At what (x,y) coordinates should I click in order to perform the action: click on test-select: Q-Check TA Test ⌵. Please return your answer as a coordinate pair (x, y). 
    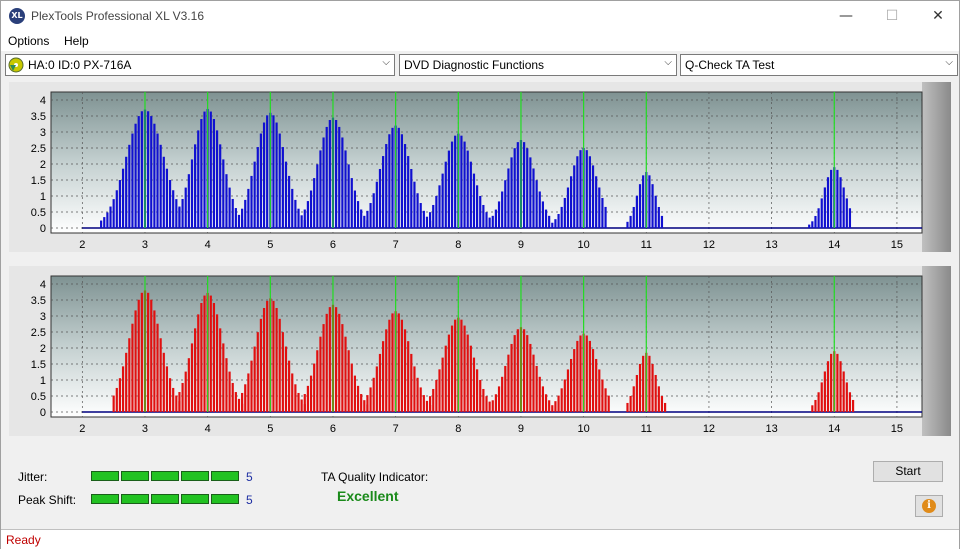
    Looking at the image, I should click on (819, 65).